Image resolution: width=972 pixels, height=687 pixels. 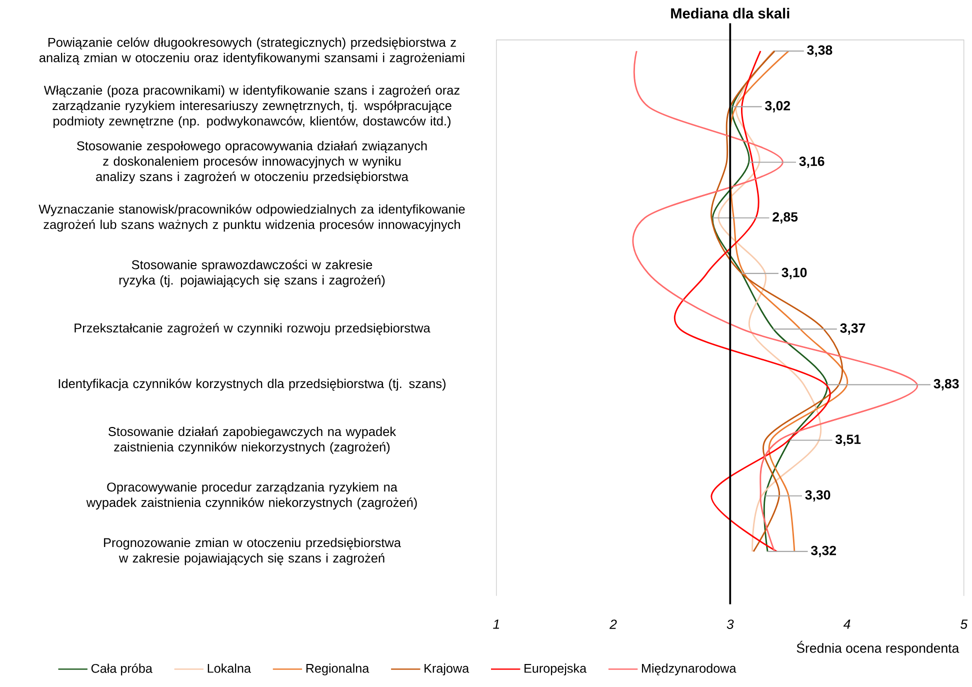 What do you see at coordinates (252, 162) in the screenshot?
I see `y-tick-label: Stosowanie zespołowego opracowywania działań związanych z doskonaleniem procesów innowacyjnych w wyniku analizy szans i zagrożeń w otoczeniu przedsiębiorstwa` at bounding box center [252, 162].